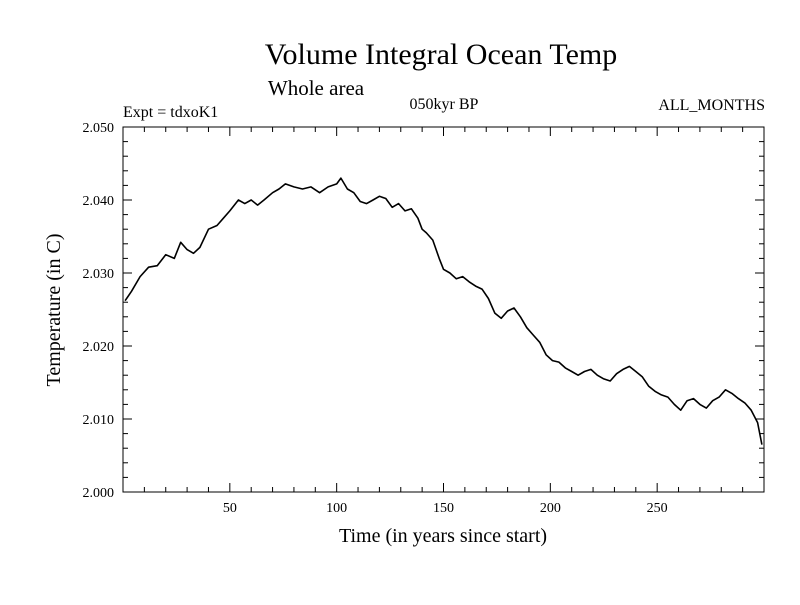 This screenshot has width=800, height=605. Describe the element at coordinates (711, 105) in the screenshot. I see `months-label: ALL_MONTHS` at that location.